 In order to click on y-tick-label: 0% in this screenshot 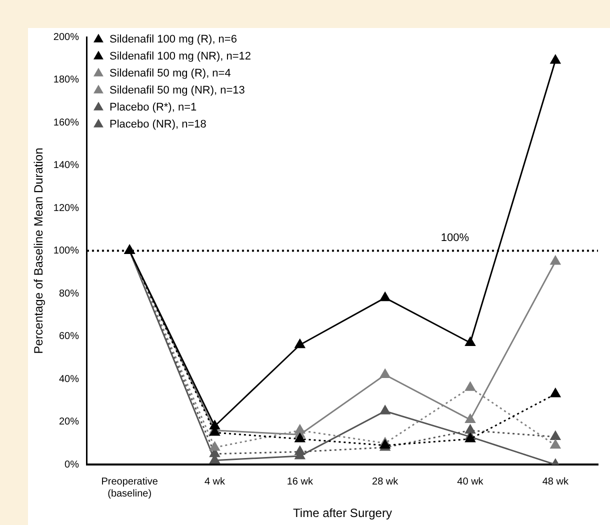, I will do `click(72, 464)`.